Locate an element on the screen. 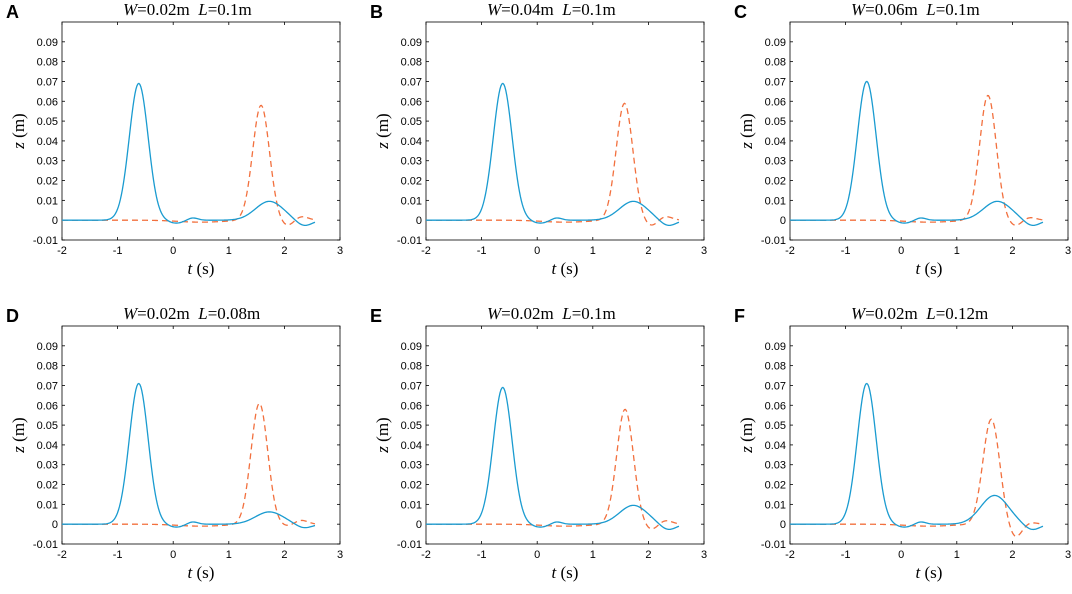 This screenshot has width=1072, height=594. panel-letter: B is located at coordinates (376, 12).